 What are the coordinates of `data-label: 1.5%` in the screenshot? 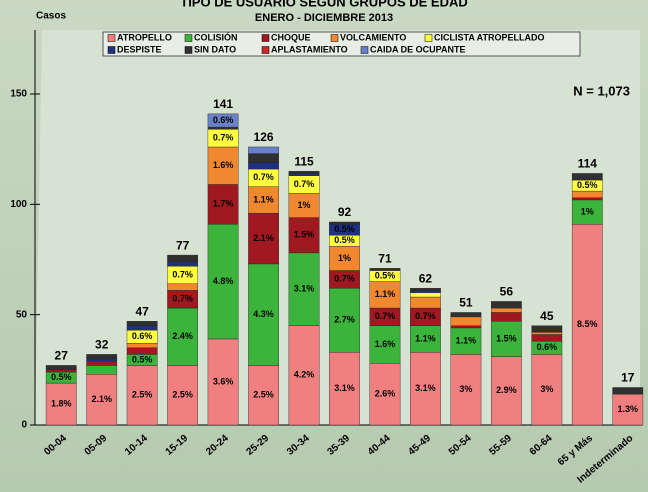 It's located at (506, 338).